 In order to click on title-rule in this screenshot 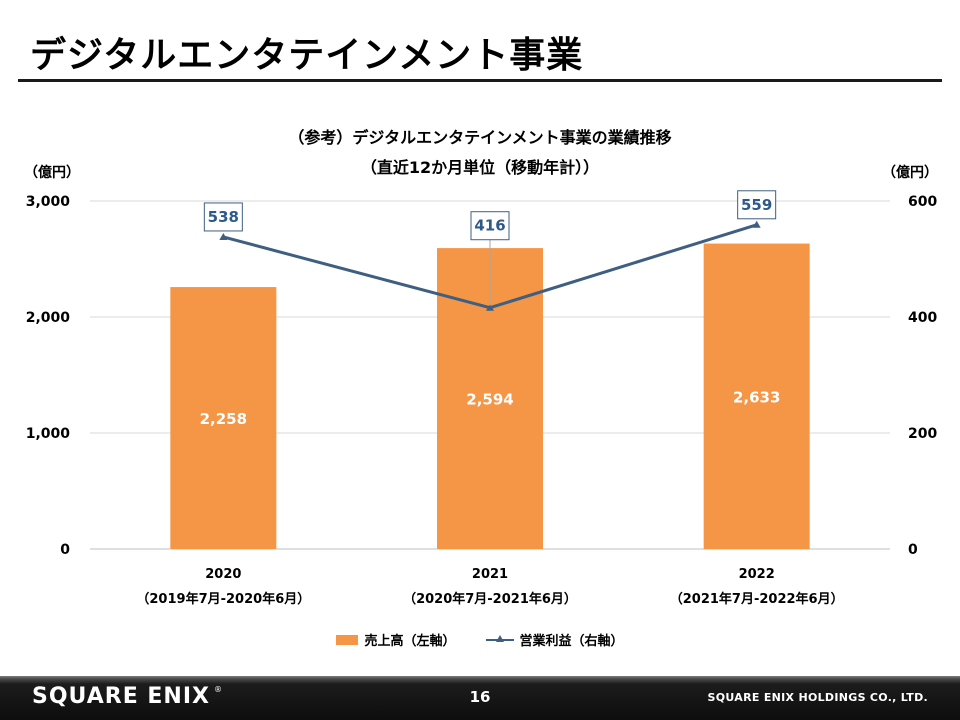, I will do `click(480, 80)`.